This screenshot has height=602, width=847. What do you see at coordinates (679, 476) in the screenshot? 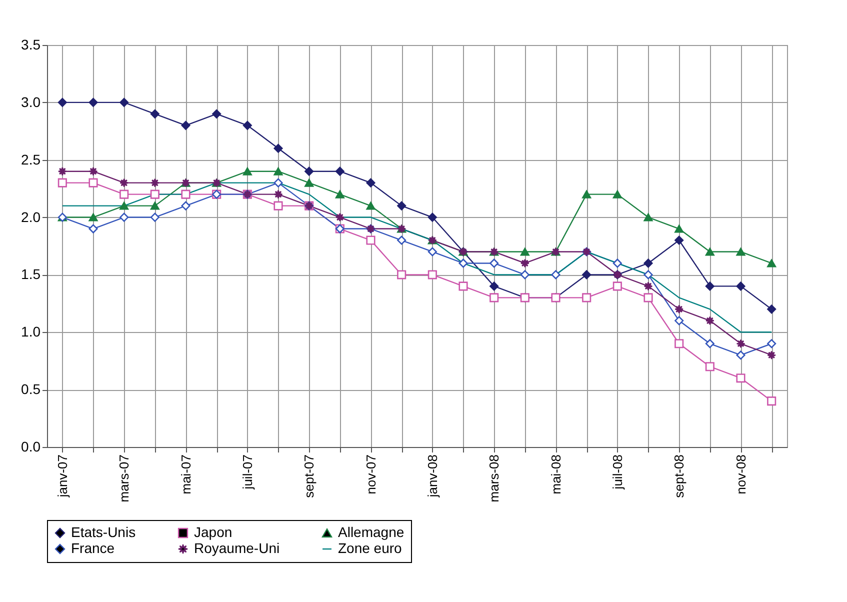
I see `x-tick-label: sept-08` at bounding box center [679, 476].